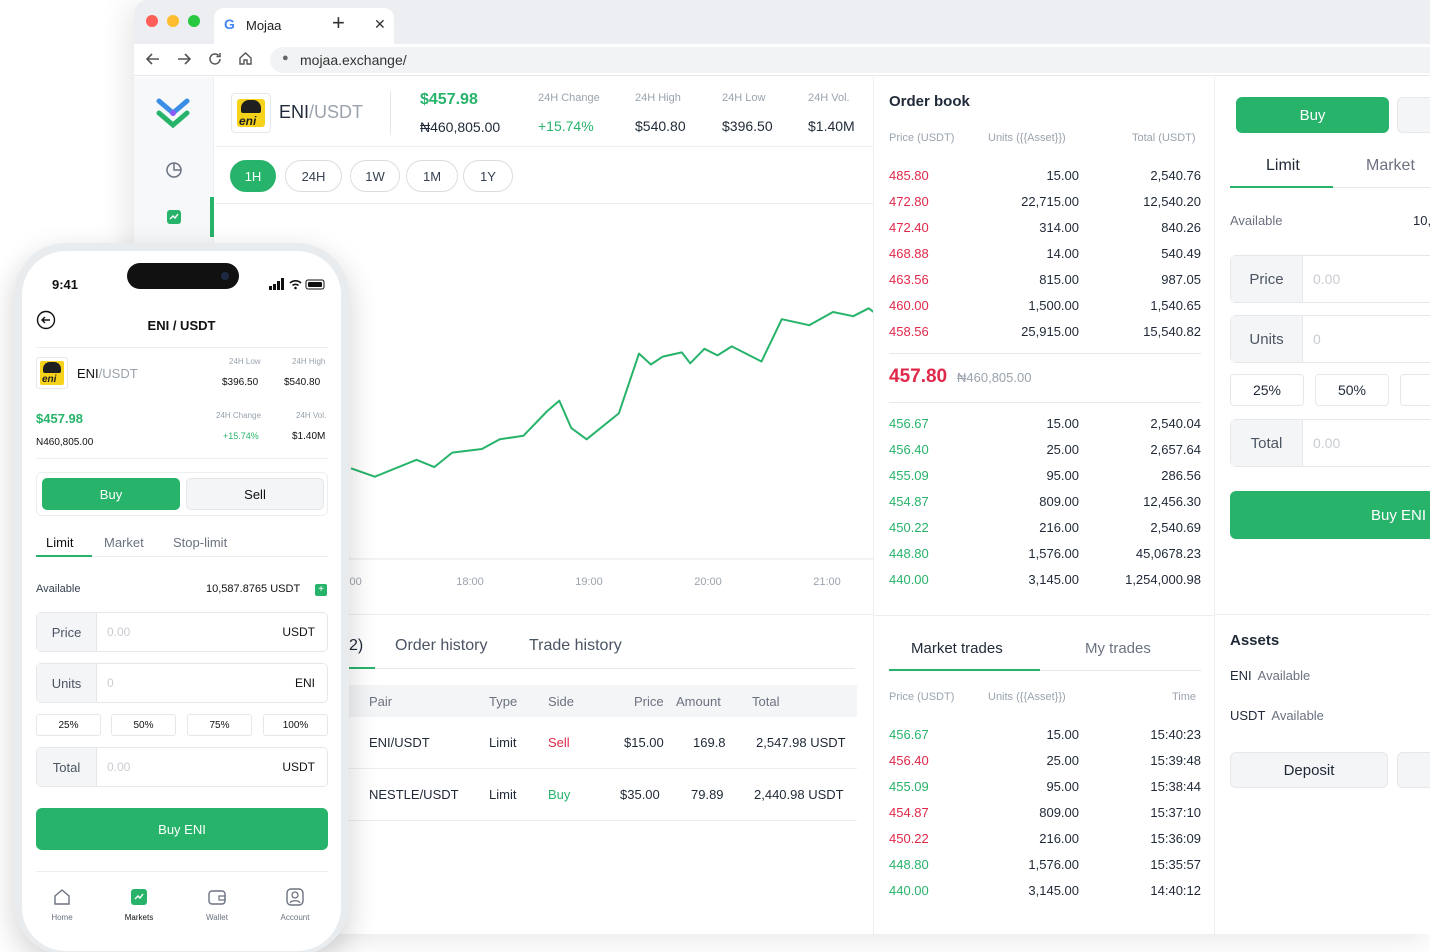  What do you see at coordinates (174, 217) in the screenshot?
I see `markets-chart-icon` at bounding box center [174, 217].